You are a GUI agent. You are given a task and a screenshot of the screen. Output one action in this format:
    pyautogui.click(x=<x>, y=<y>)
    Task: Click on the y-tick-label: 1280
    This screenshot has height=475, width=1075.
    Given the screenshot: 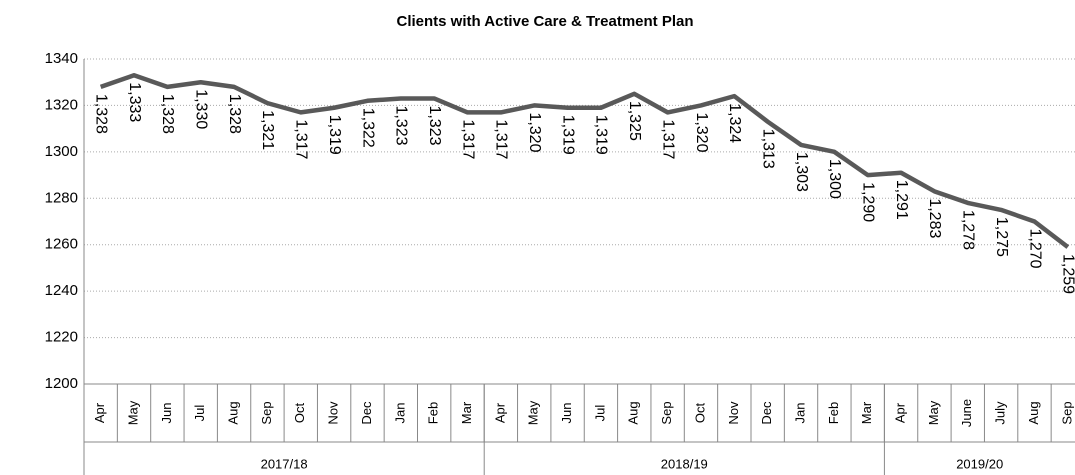 What is the action you would take?
    pyautogui.click(x=61, y=197)
    